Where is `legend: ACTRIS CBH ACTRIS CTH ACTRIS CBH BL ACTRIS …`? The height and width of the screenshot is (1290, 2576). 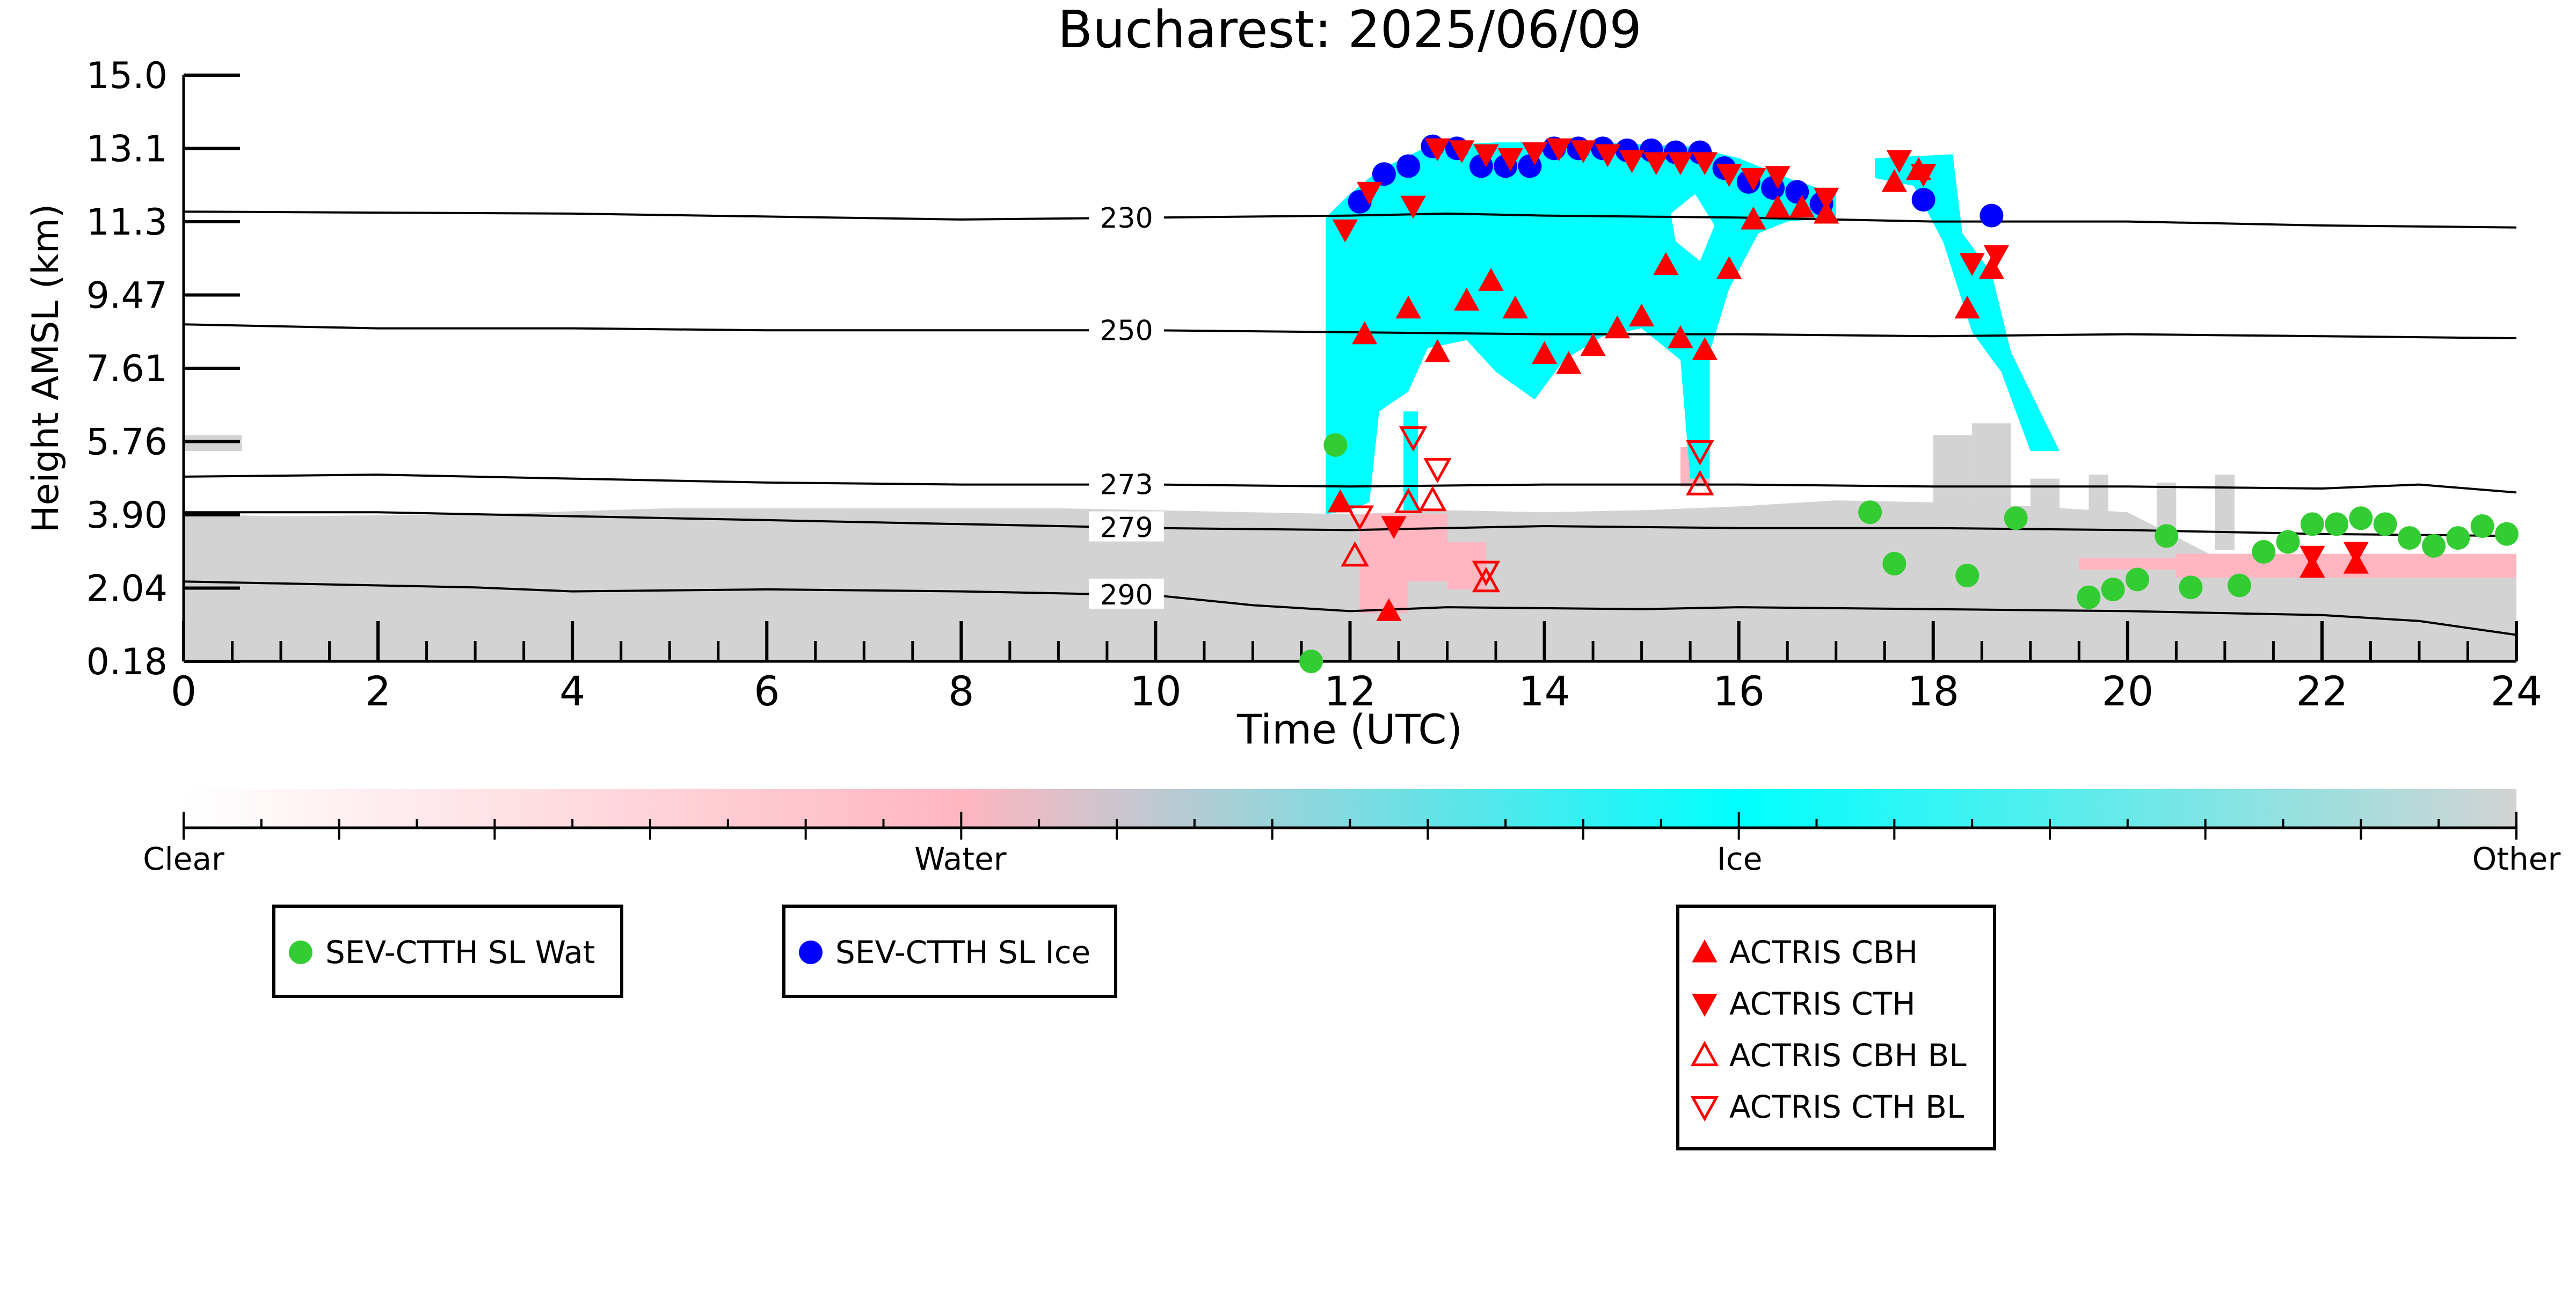 legend: ACTRIS CBH ACTRIS CTH ACTRIS CBH BL ACTRIS … is located at coordinates (1836, 1027).